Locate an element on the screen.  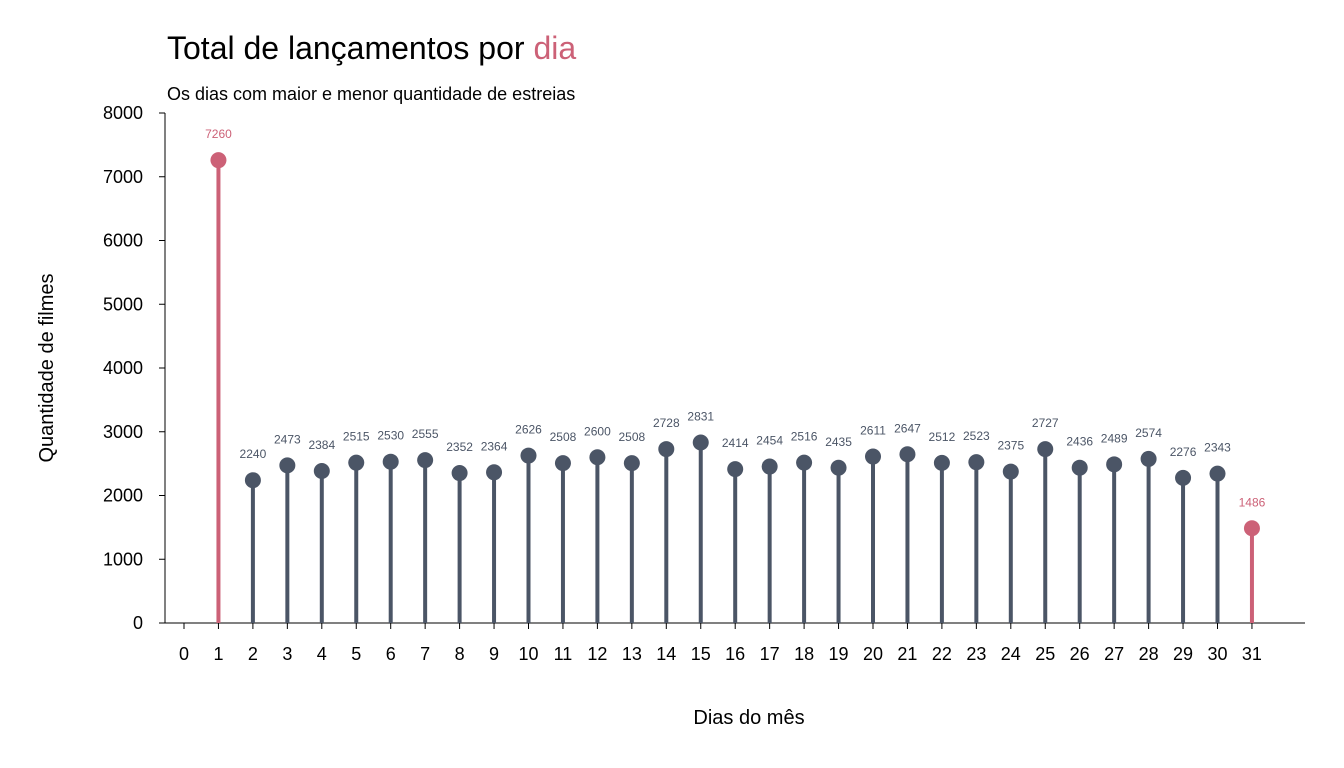
data-label: 2414 is located at coordinates (735, 443).